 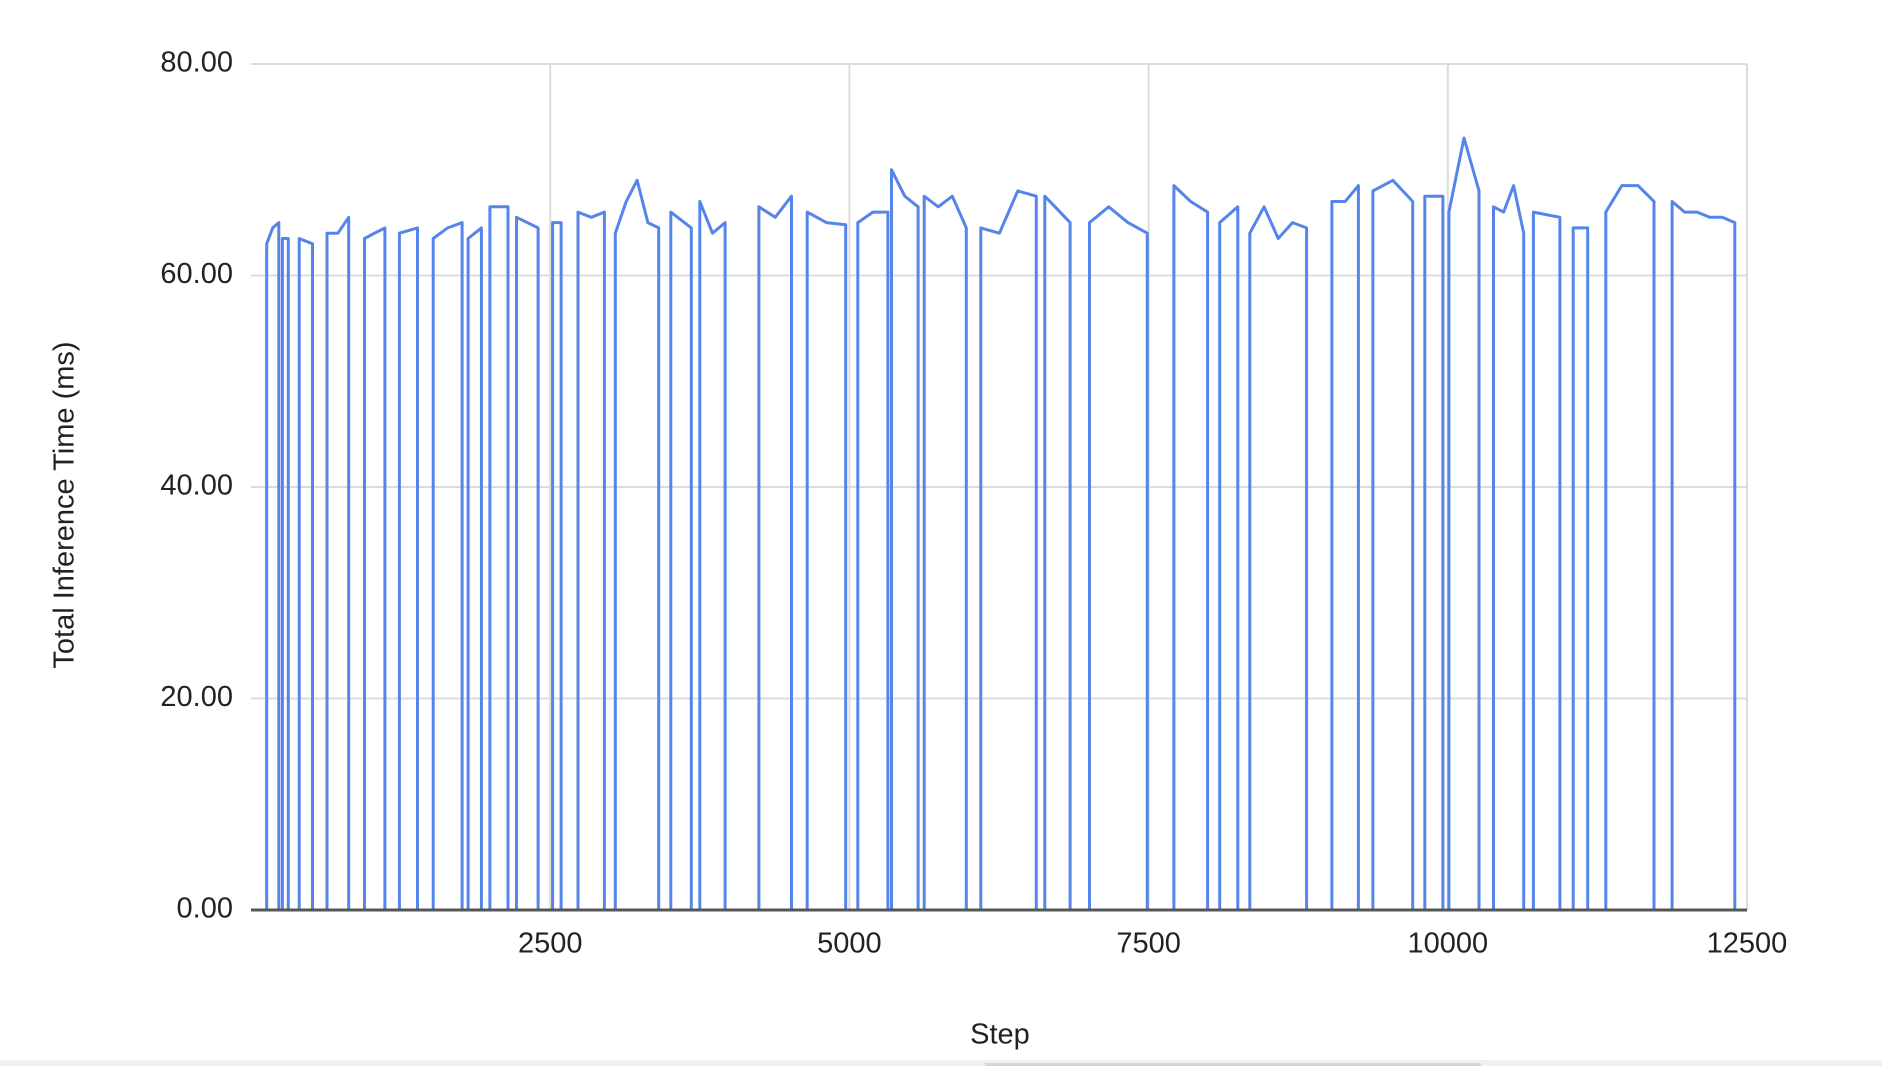 I want to click on y-tick-label: 20.00, so click(x=196, y=697).